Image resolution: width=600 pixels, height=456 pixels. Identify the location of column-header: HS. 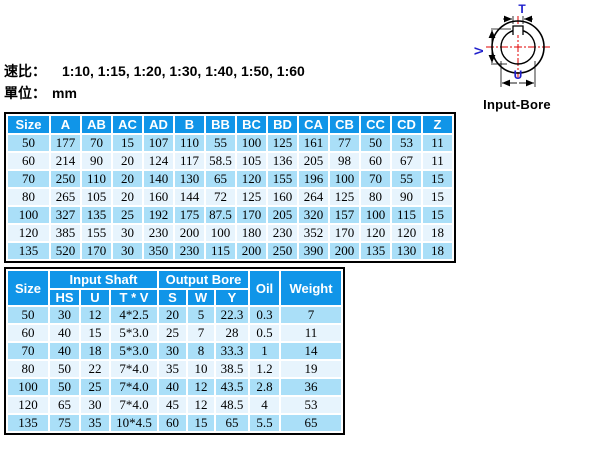
(64, 297).